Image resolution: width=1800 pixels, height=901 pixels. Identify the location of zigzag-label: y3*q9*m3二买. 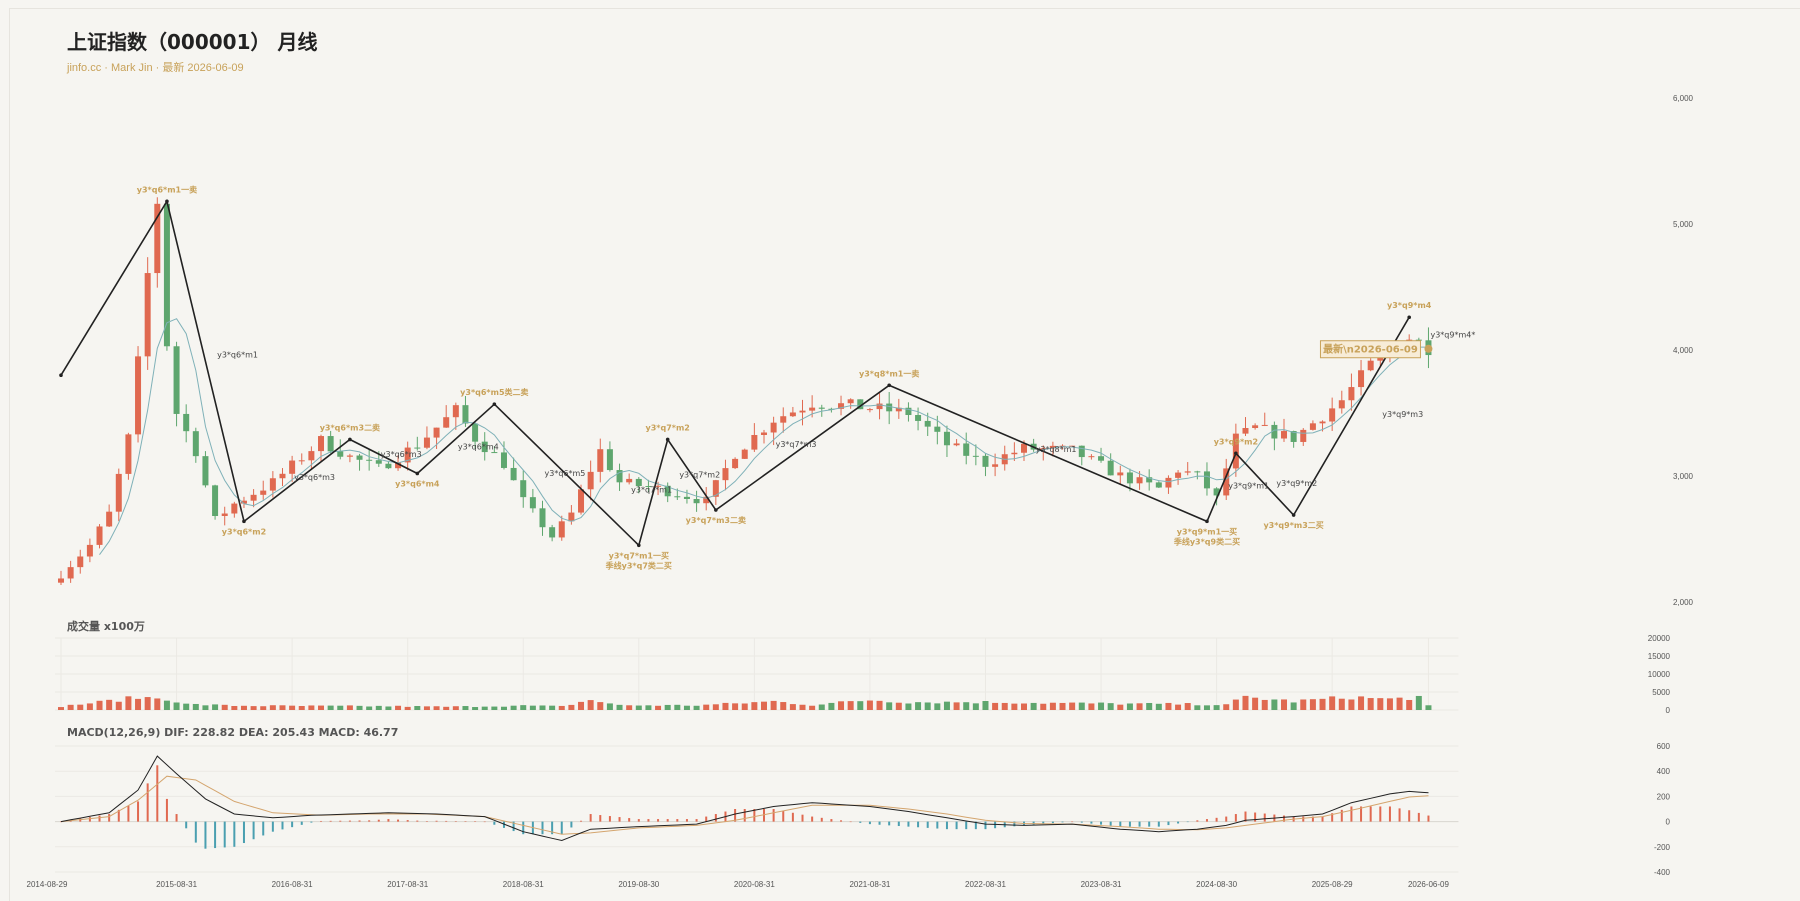
(1293, 525).